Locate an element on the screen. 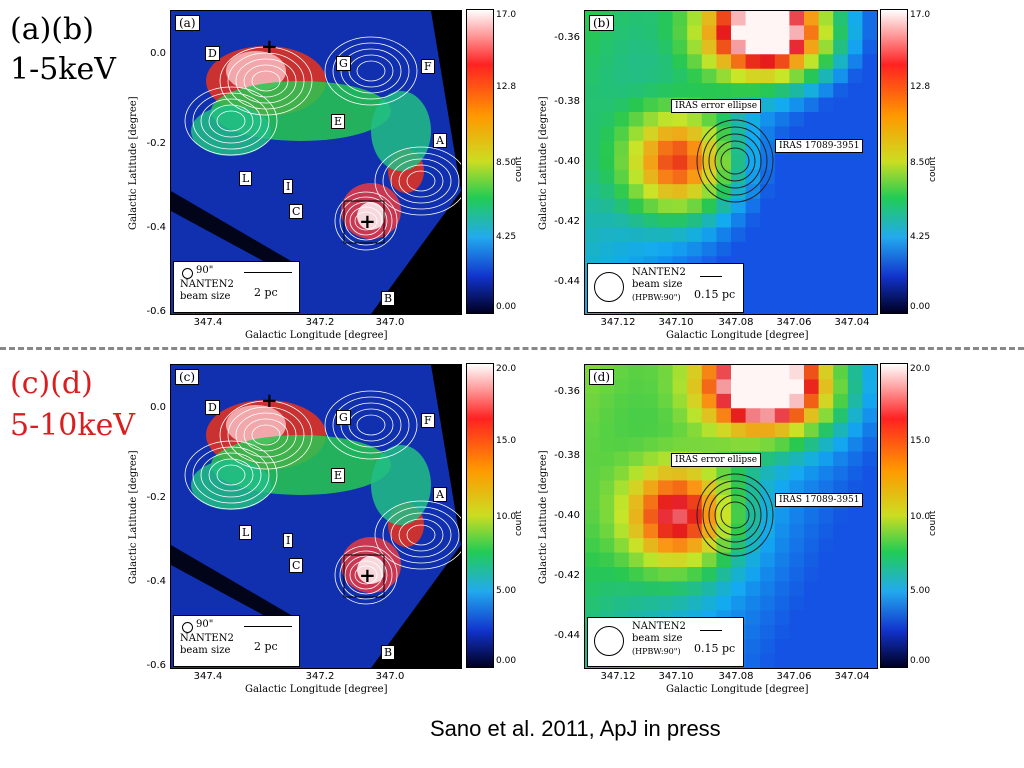 Image resolution: width=1024 pixels, height=768 pixels. scale-bar-label: 2 pc is located at coordinates (266, 292).